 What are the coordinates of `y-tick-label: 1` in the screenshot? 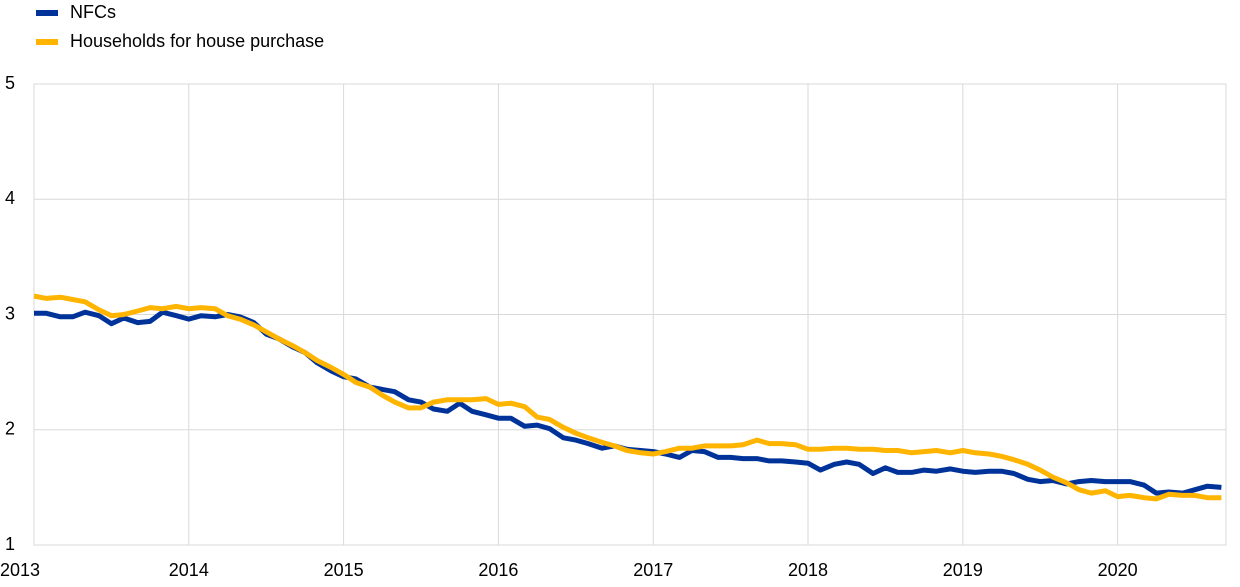 It's located at (10, 544).